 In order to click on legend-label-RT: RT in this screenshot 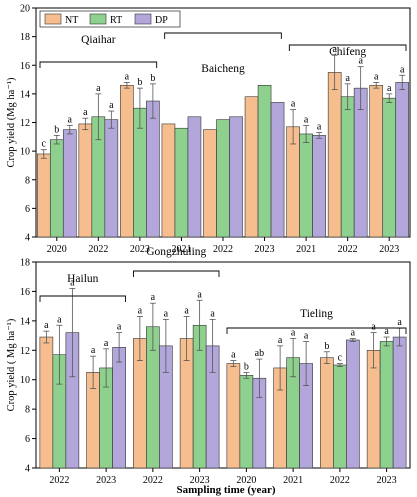, I will do `click(116, 20)`.